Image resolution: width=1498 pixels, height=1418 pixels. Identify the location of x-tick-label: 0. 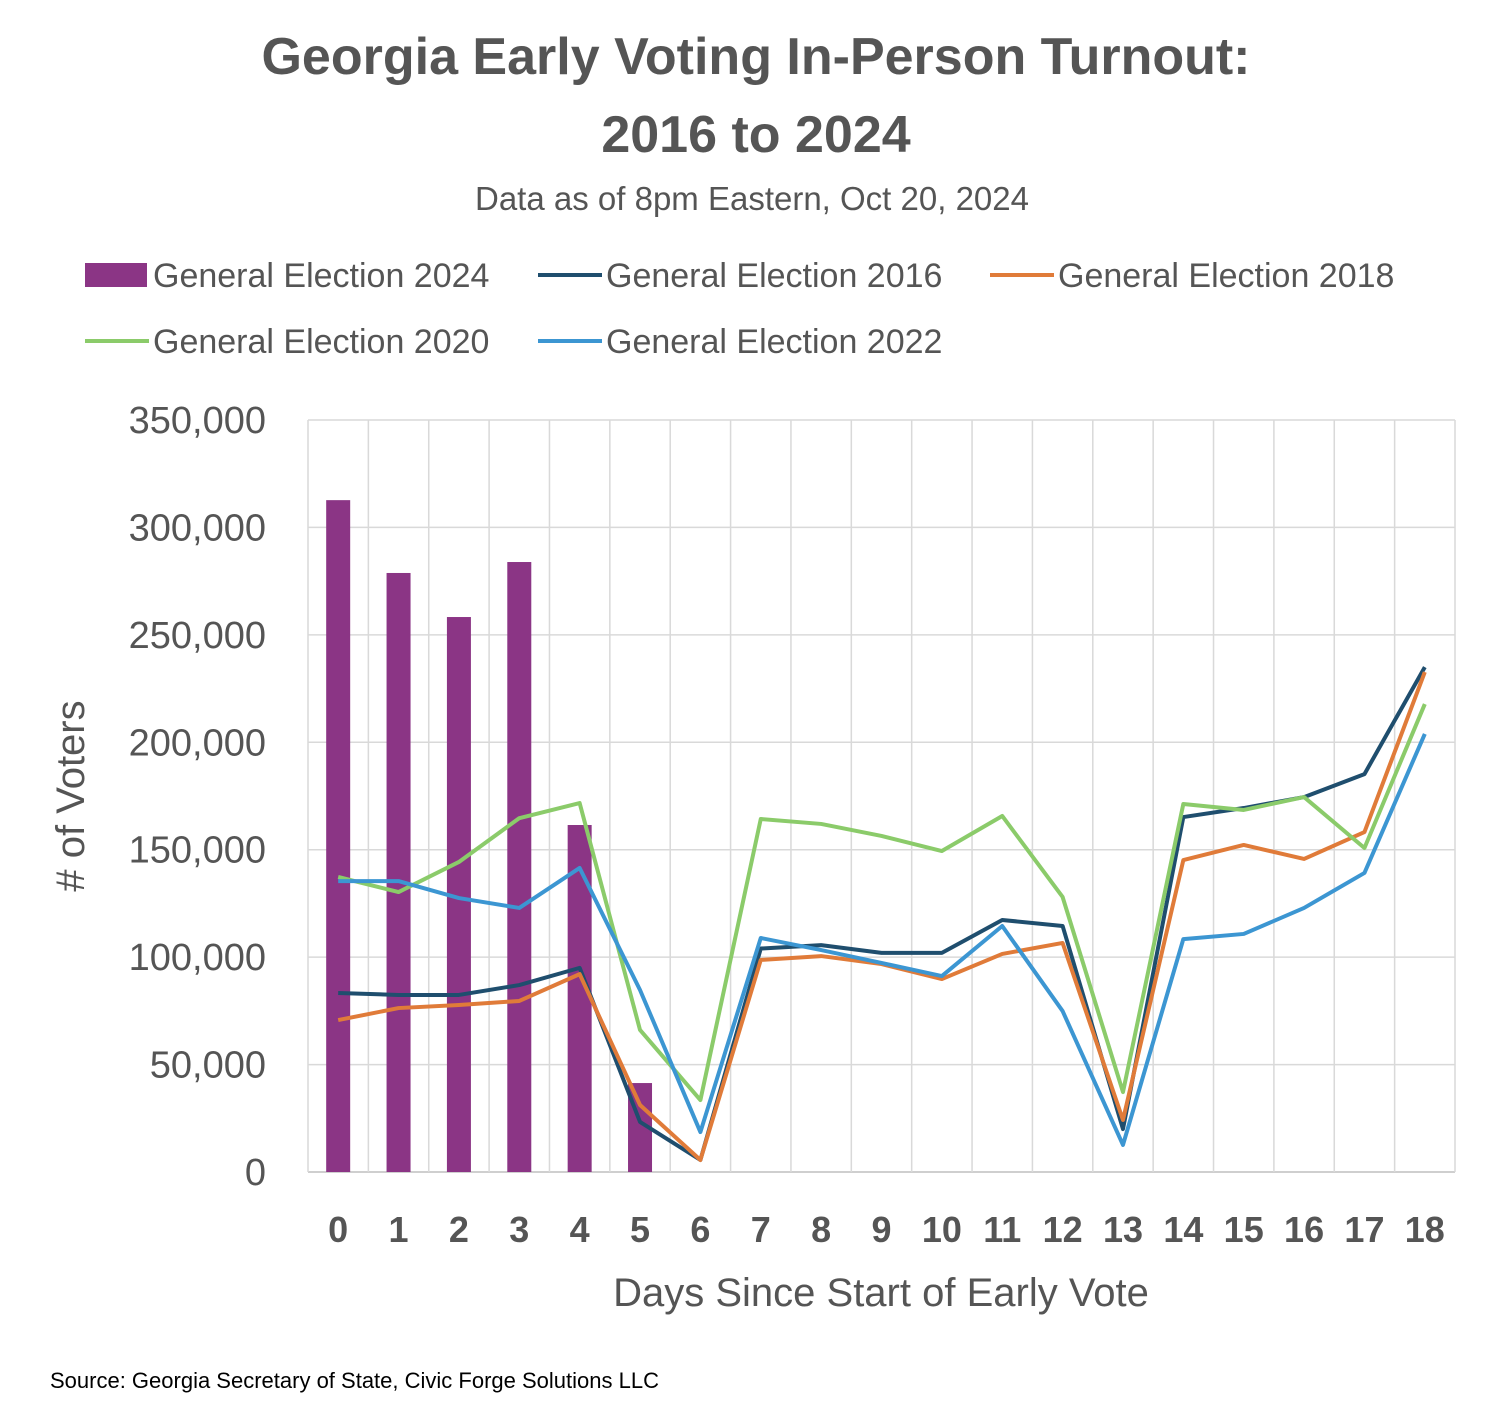
(338, 1229).